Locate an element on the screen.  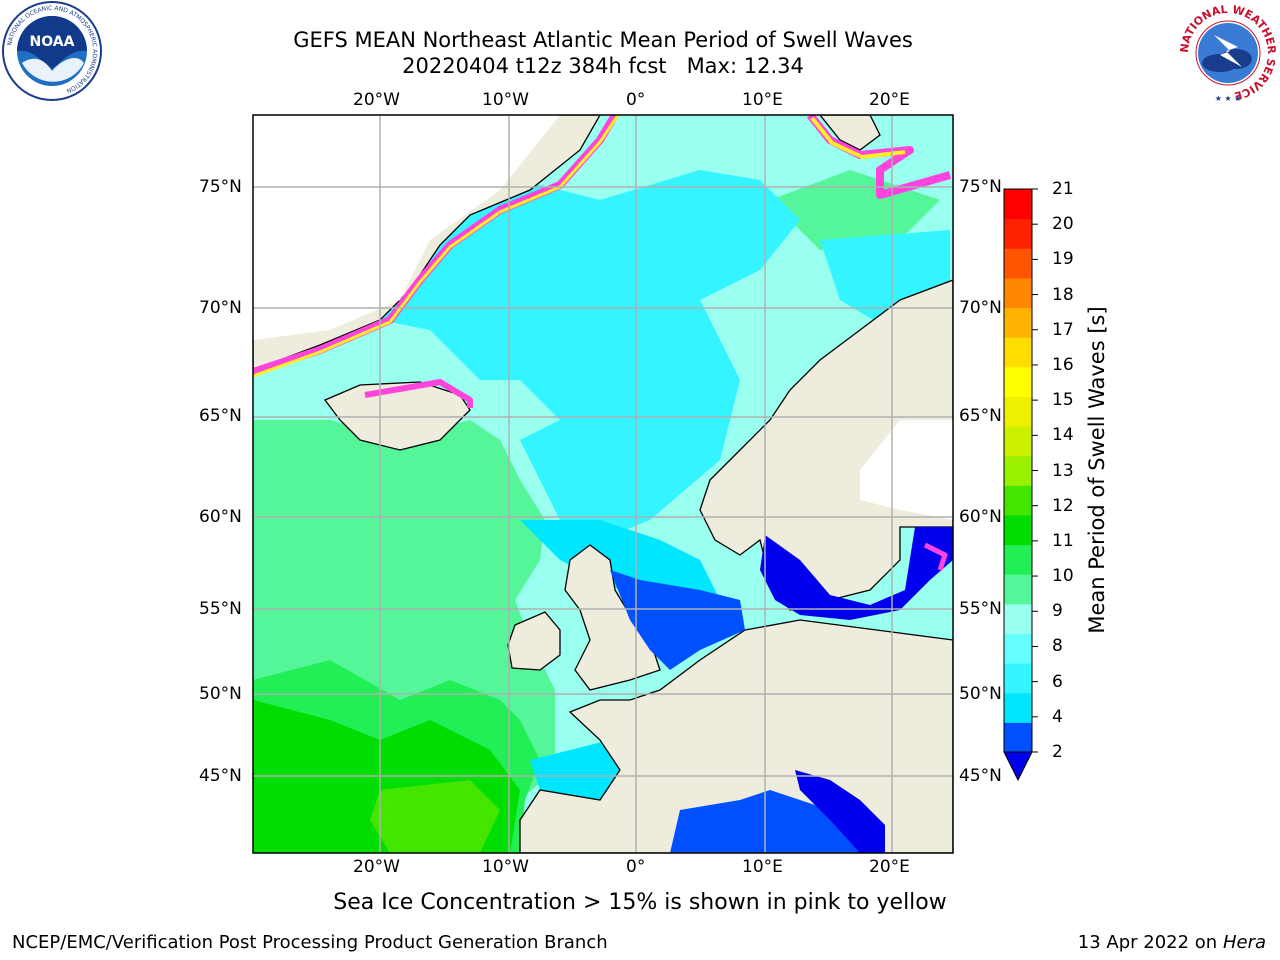
colorbar-tick-label: 20 is located at coordinates (1063, 224).